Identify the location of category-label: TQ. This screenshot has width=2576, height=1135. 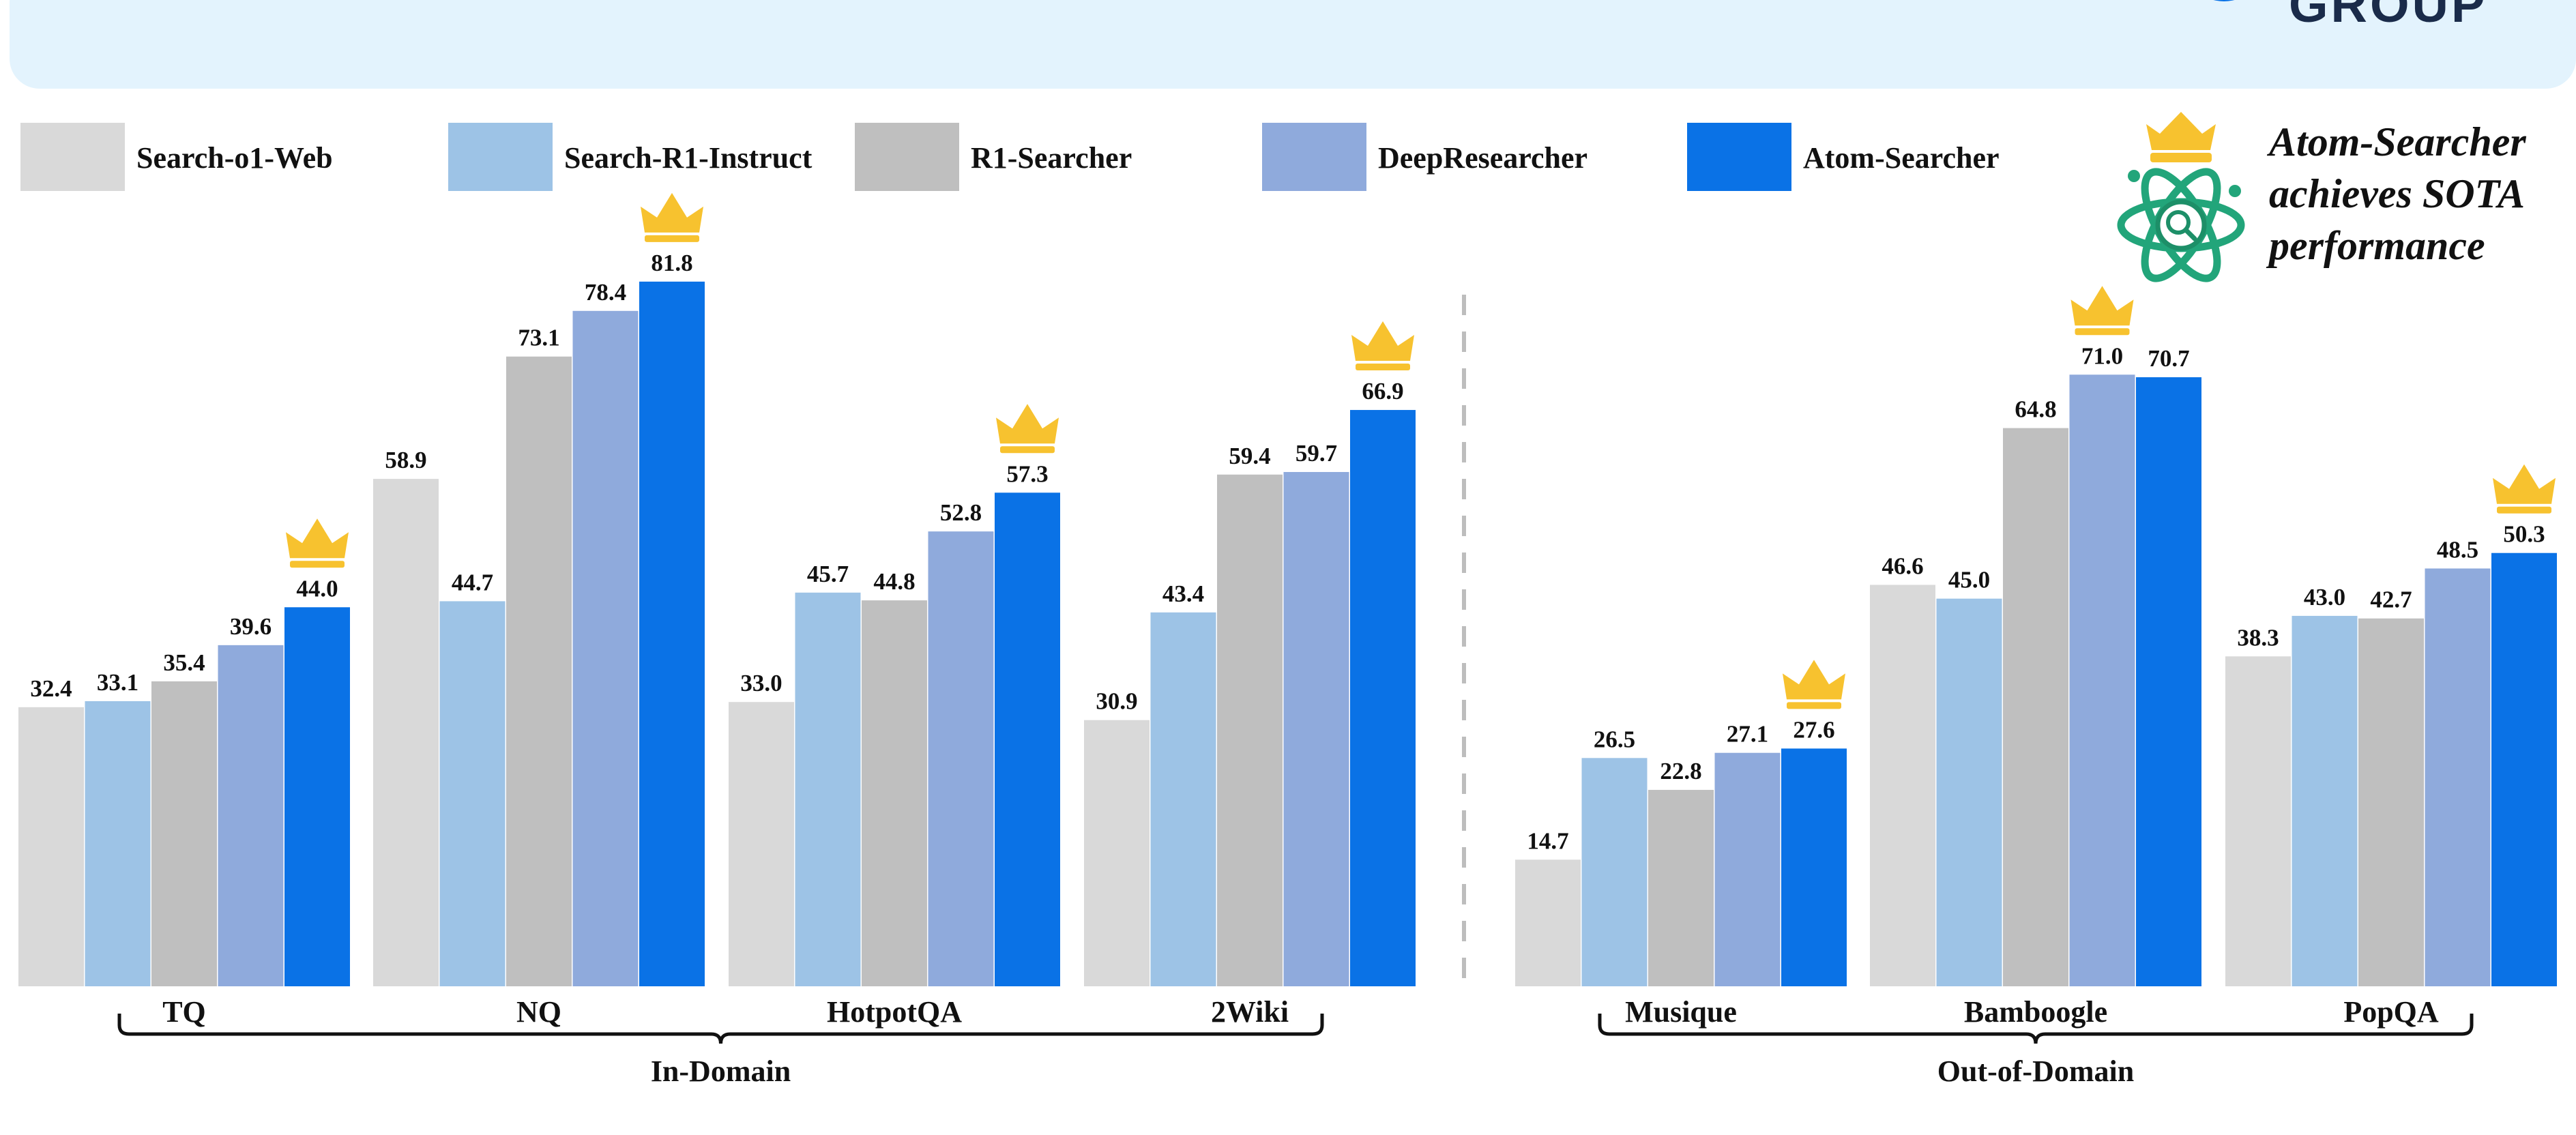
(184, 1012).